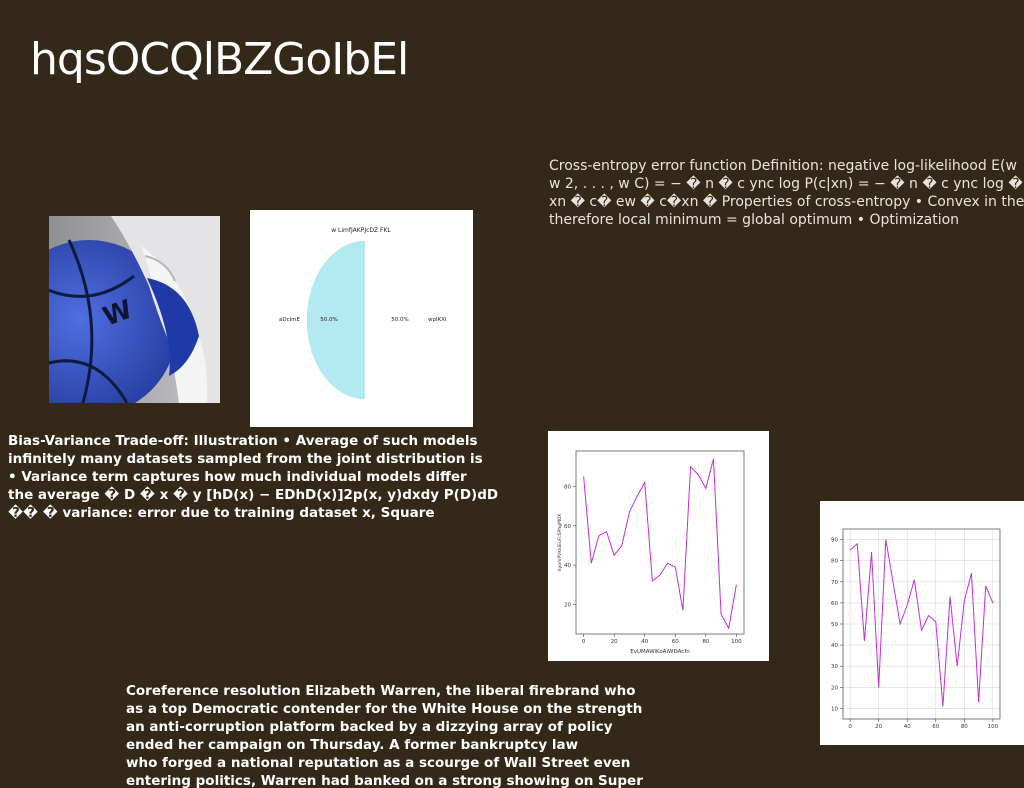  What do you see at coordinates (834, 709) in the screenshot?
I see `y-tick-label-10: 10` at bounding box center [834, 709].